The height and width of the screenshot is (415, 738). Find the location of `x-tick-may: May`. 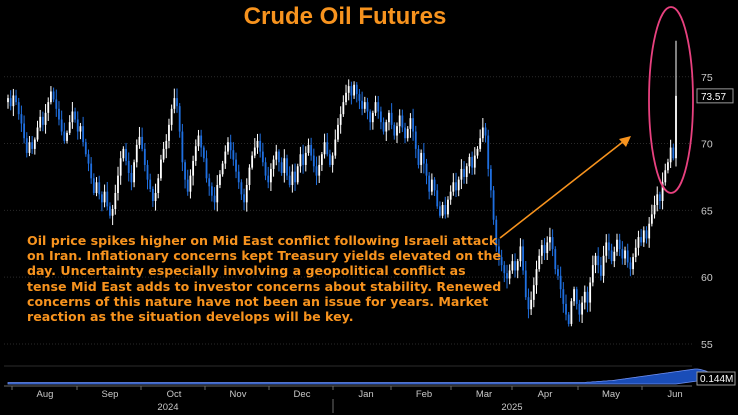

x-tick-may: May is located at coordinates (611, 394).